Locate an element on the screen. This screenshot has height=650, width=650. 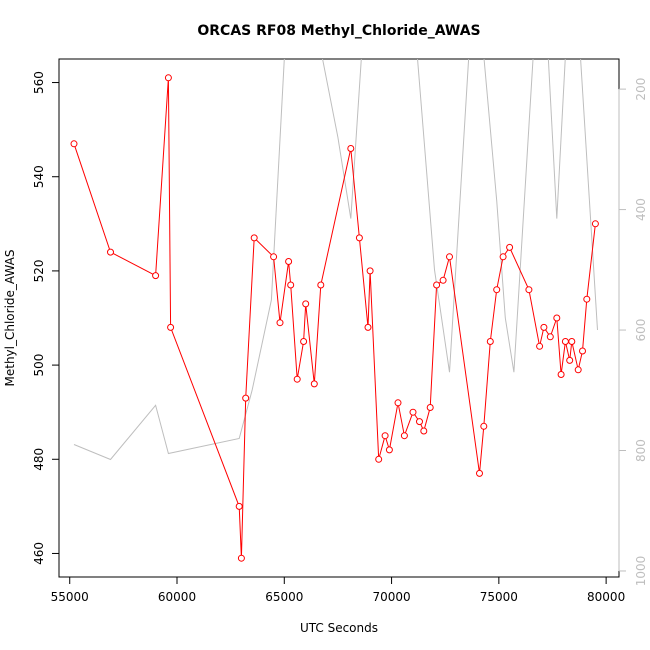
right-y-tick-label: 800 is located at coordinates (641, 450).